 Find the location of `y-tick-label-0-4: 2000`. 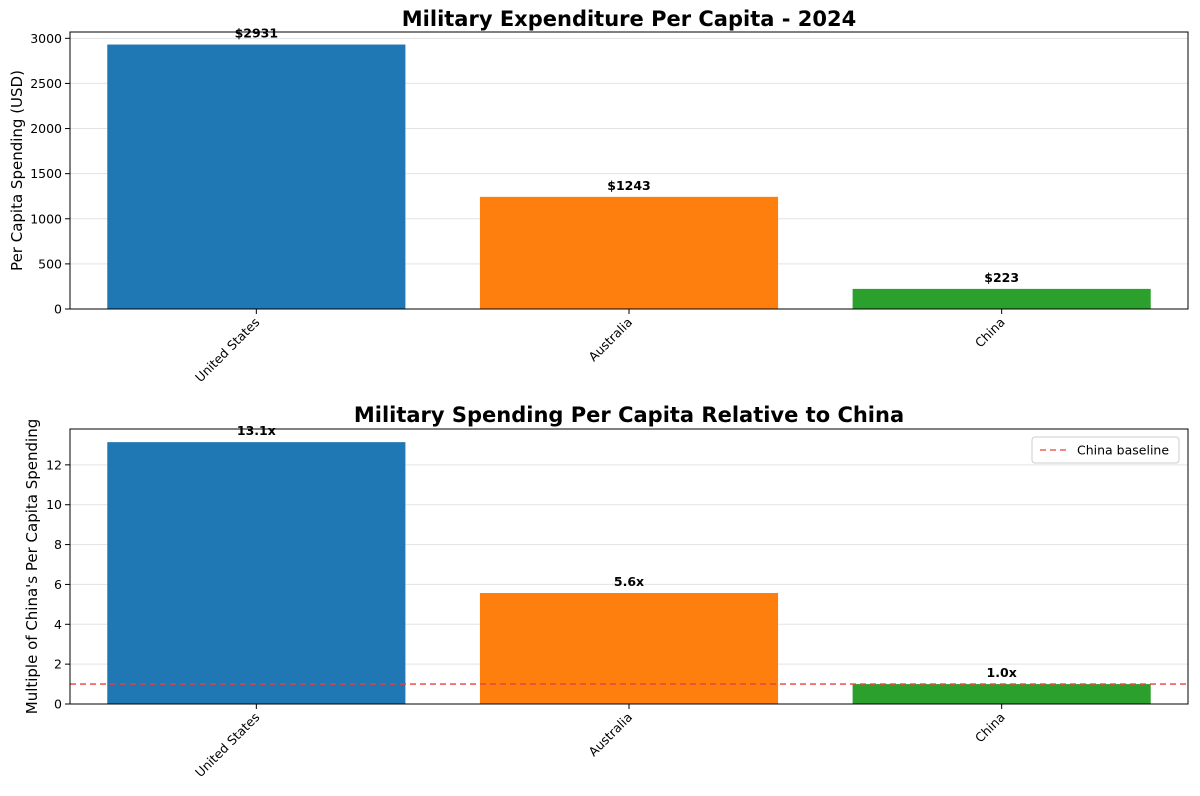

y-tick-label-0-4: 2000 is located at coordinates (46, 128).